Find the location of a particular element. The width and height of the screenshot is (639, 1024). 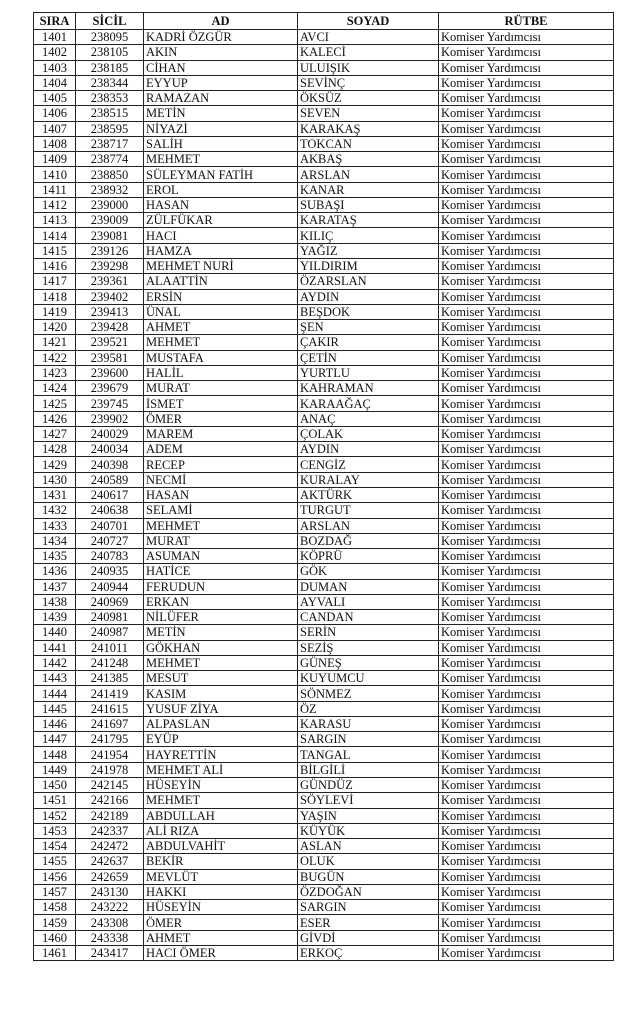

sicil-cell: 241248 is located at coordinates (109, 663).